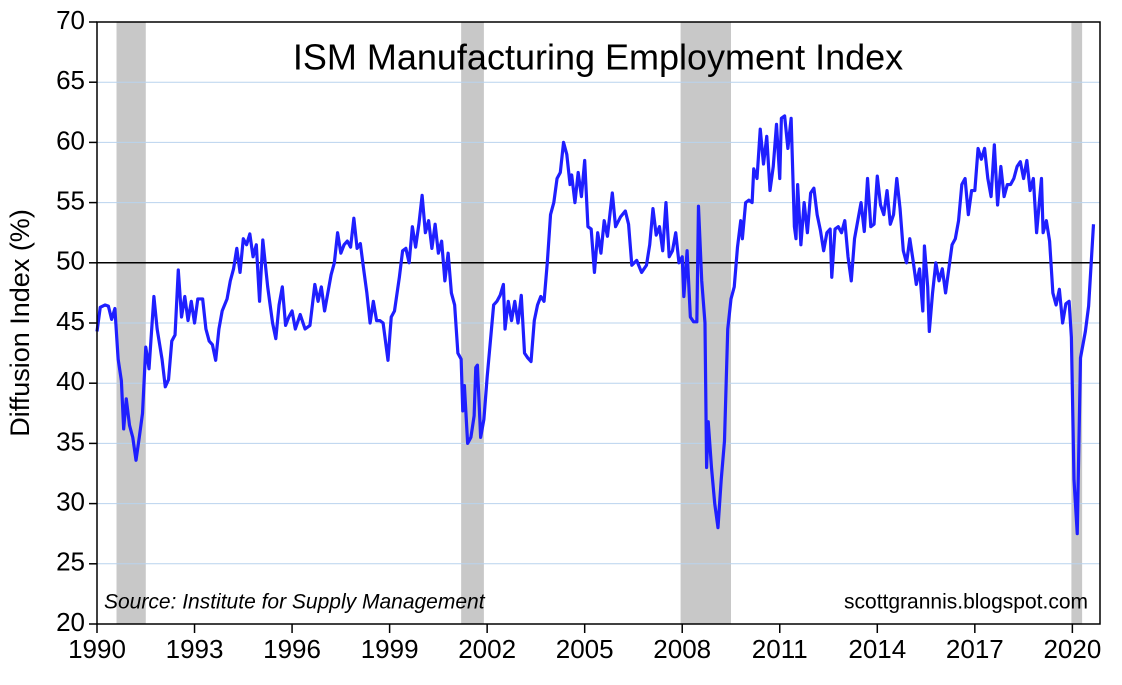 Image resolution: width=1122 pixels, height=685 pixels. What do you see at coordinates (780, 649) in the screenshot?
I see `x-tick-label: 2011` at bounding box center [780, 649].